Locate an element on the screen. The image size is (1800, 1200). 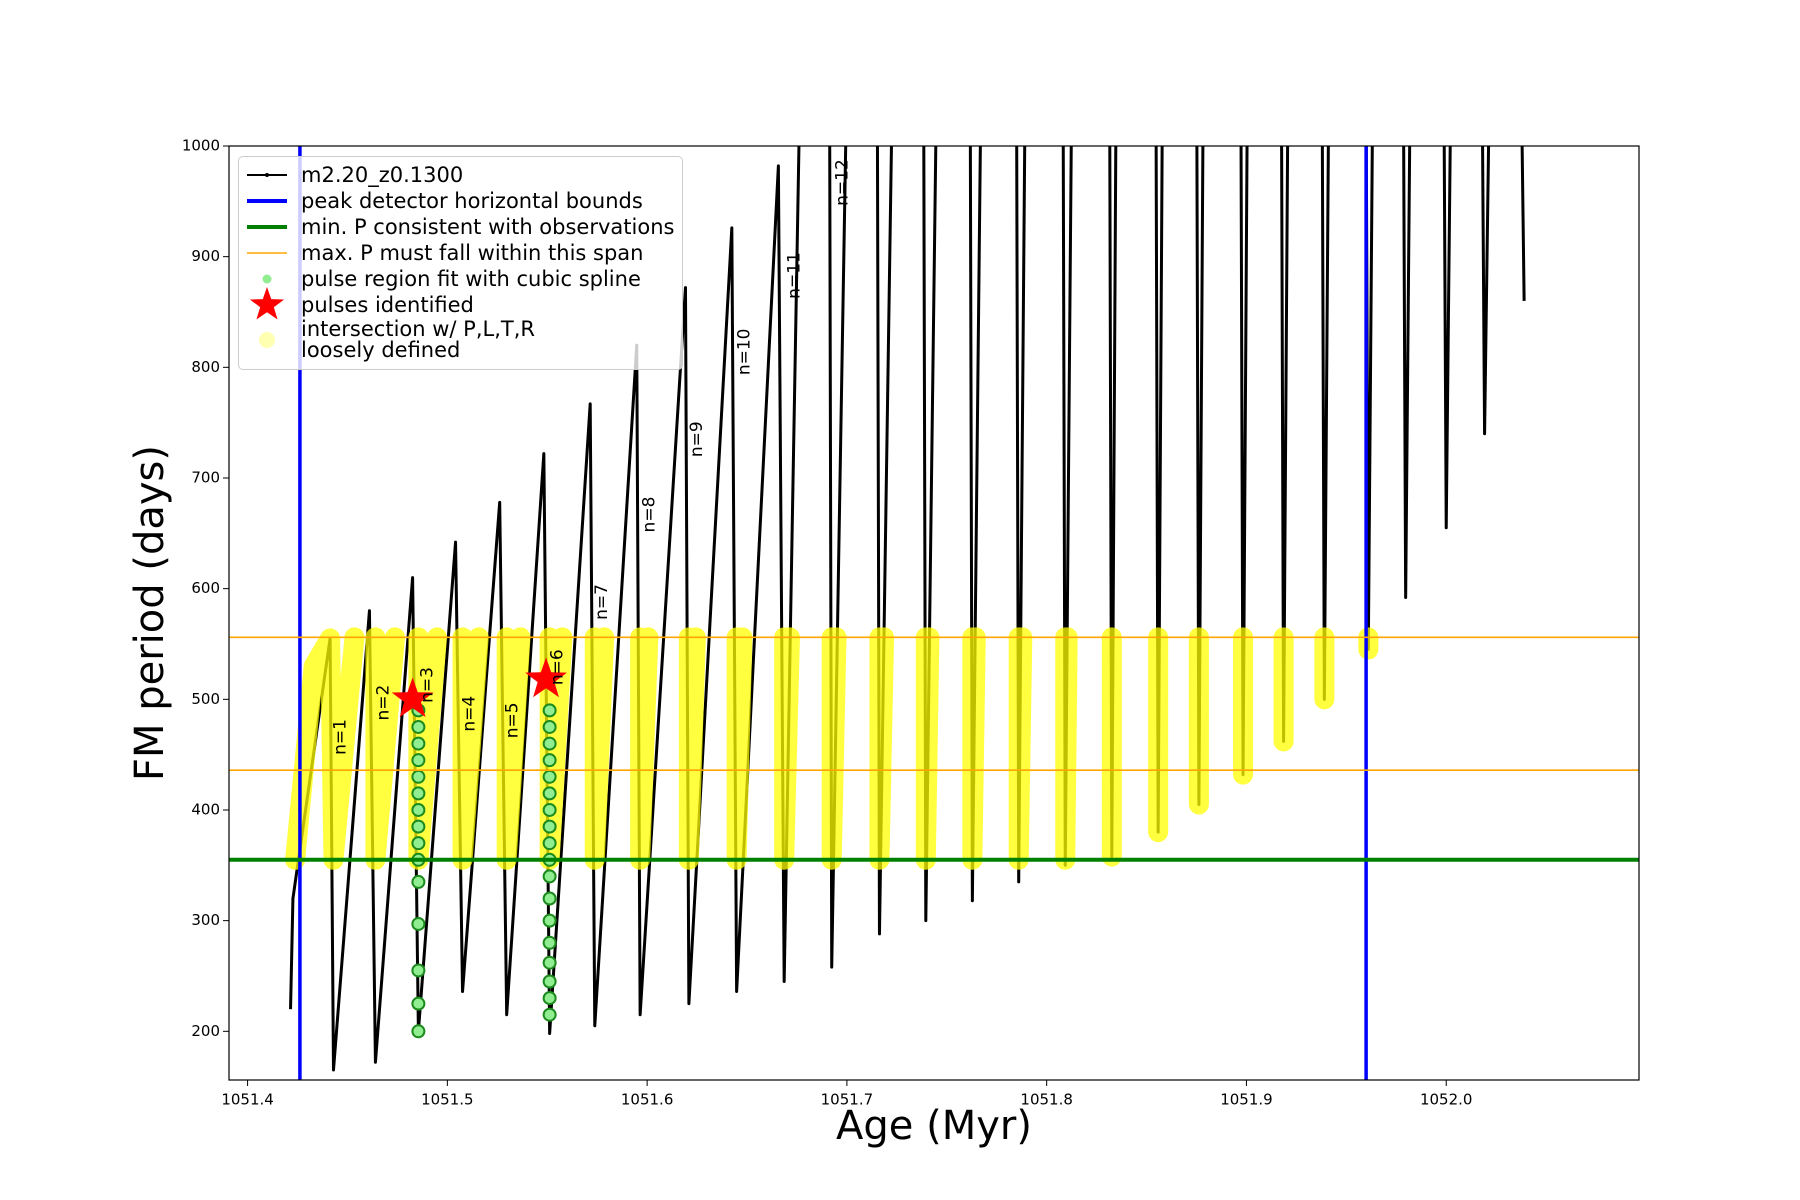
x-tick-label: 1051.4 is located at coordinates (247, 1100).